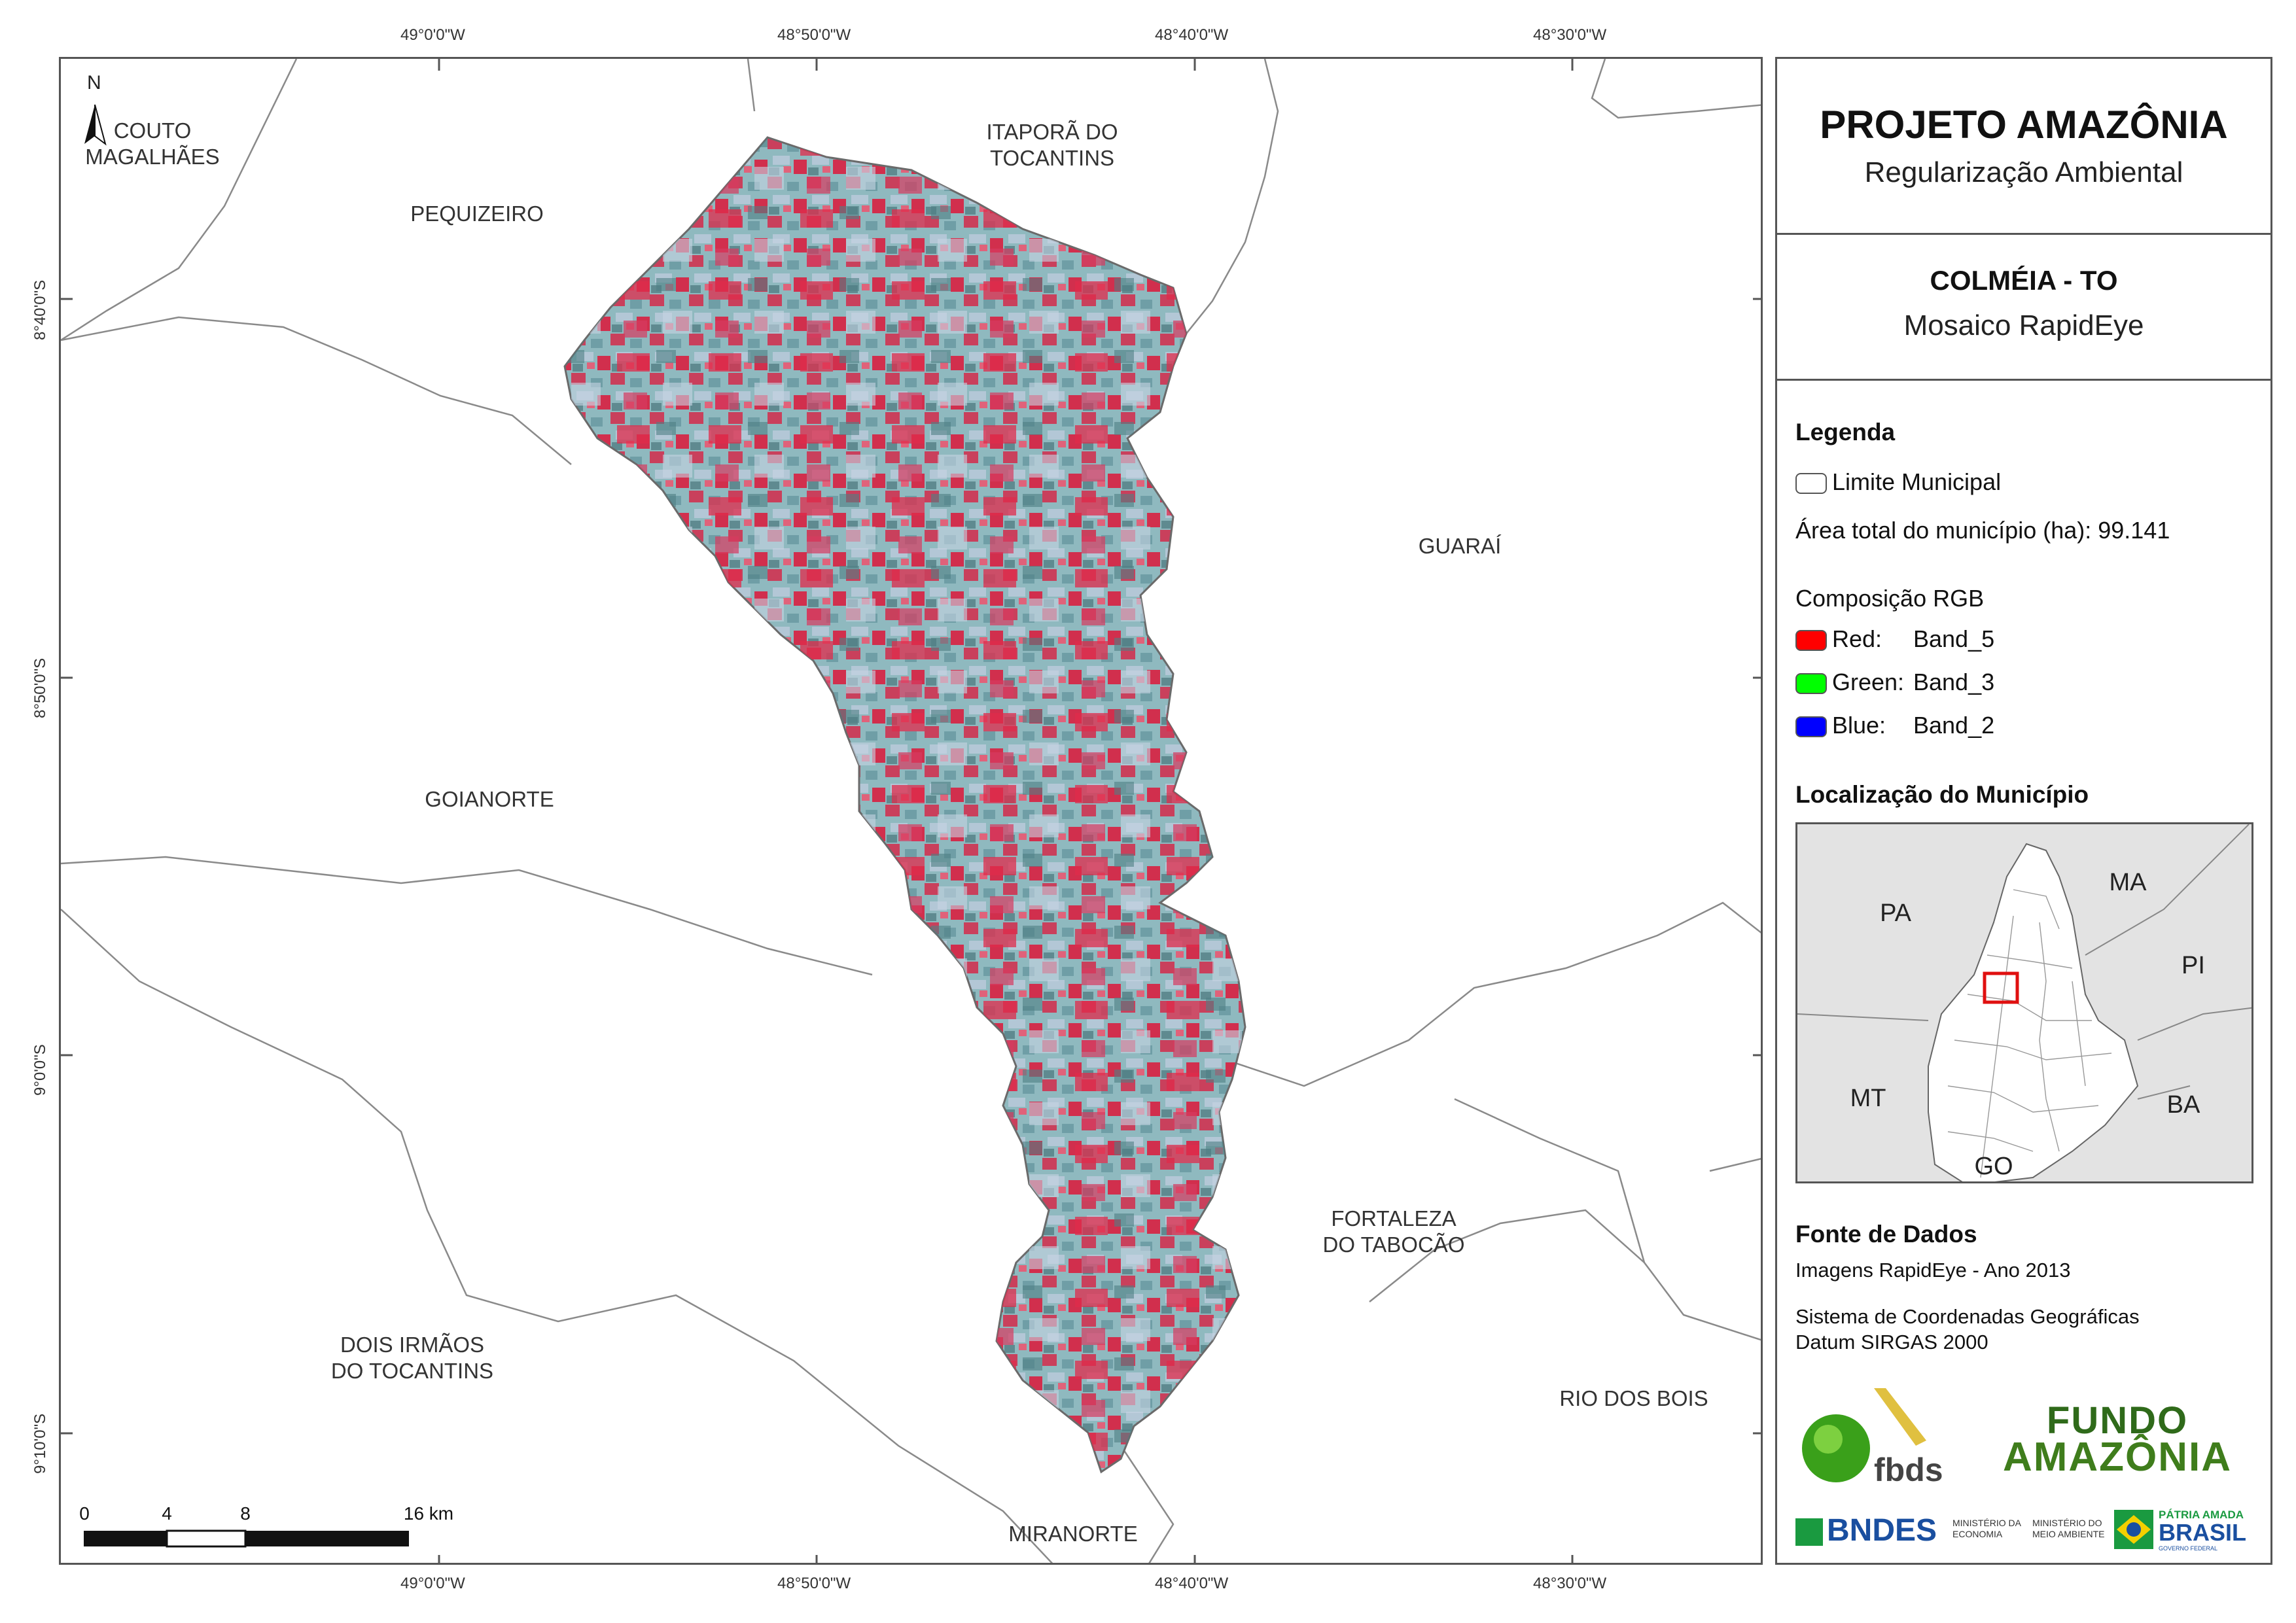 The height and width of the screenshot is (1623, 2296). Describe the element at coordinates (1993, 1166) in the screenshot. I see `inset-label-go: GO` at that location.